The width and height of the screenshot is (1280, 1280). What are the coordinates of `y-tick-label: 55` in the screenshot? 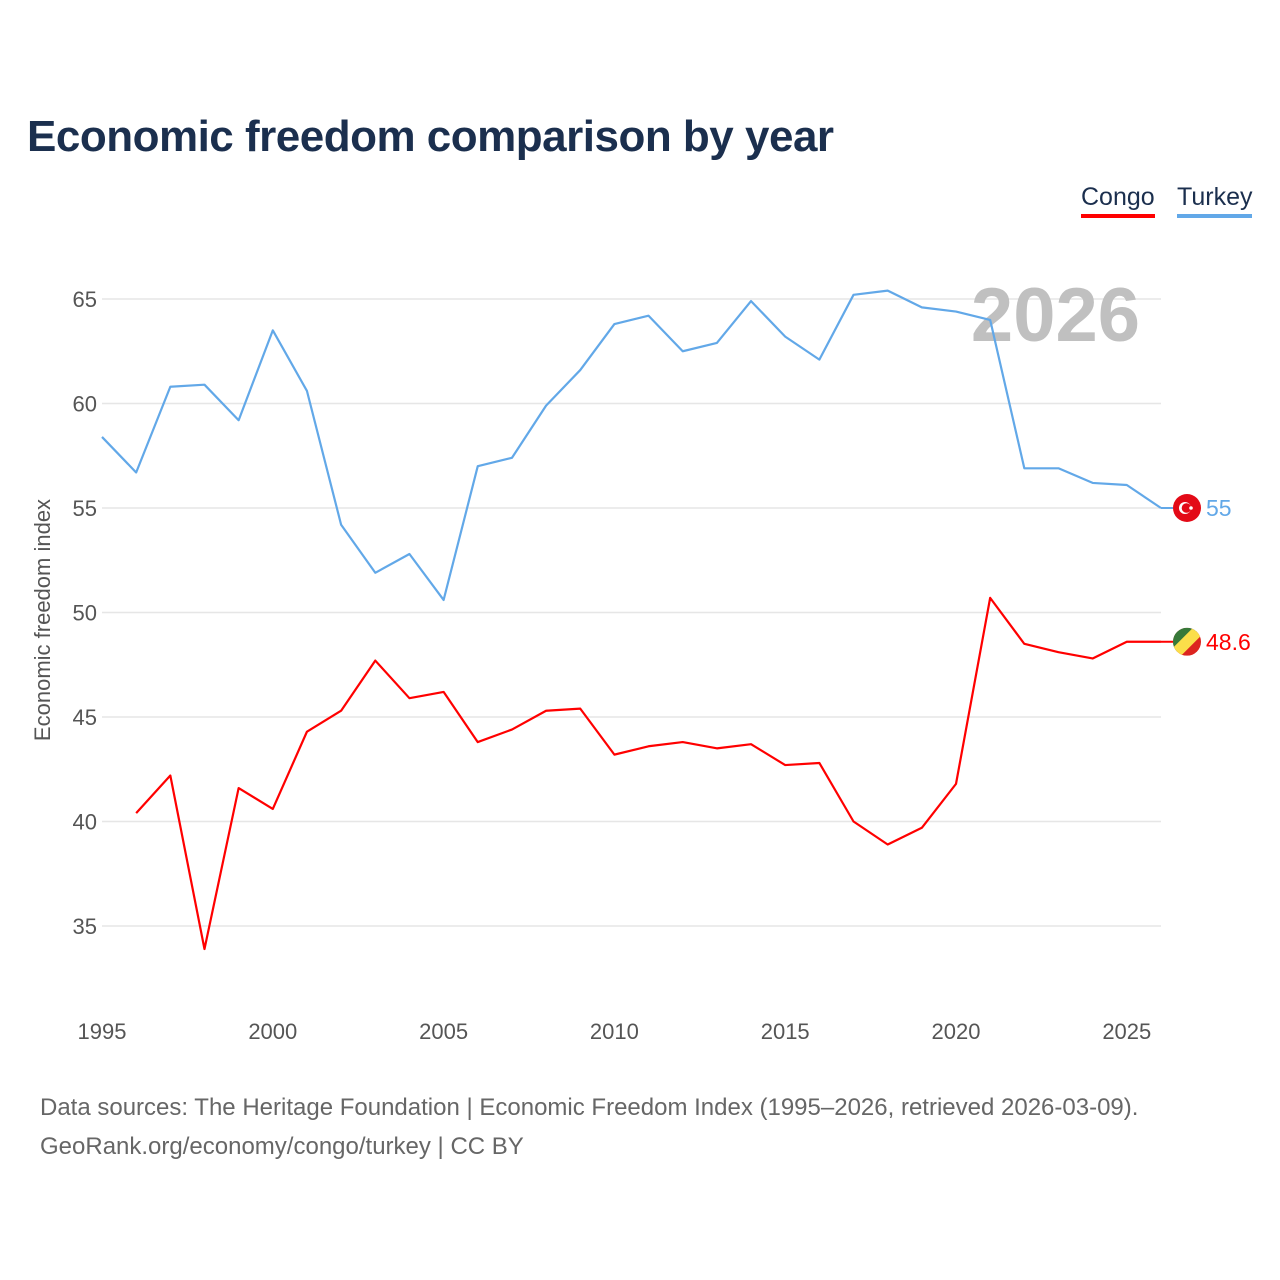 It's located at (85, 508).